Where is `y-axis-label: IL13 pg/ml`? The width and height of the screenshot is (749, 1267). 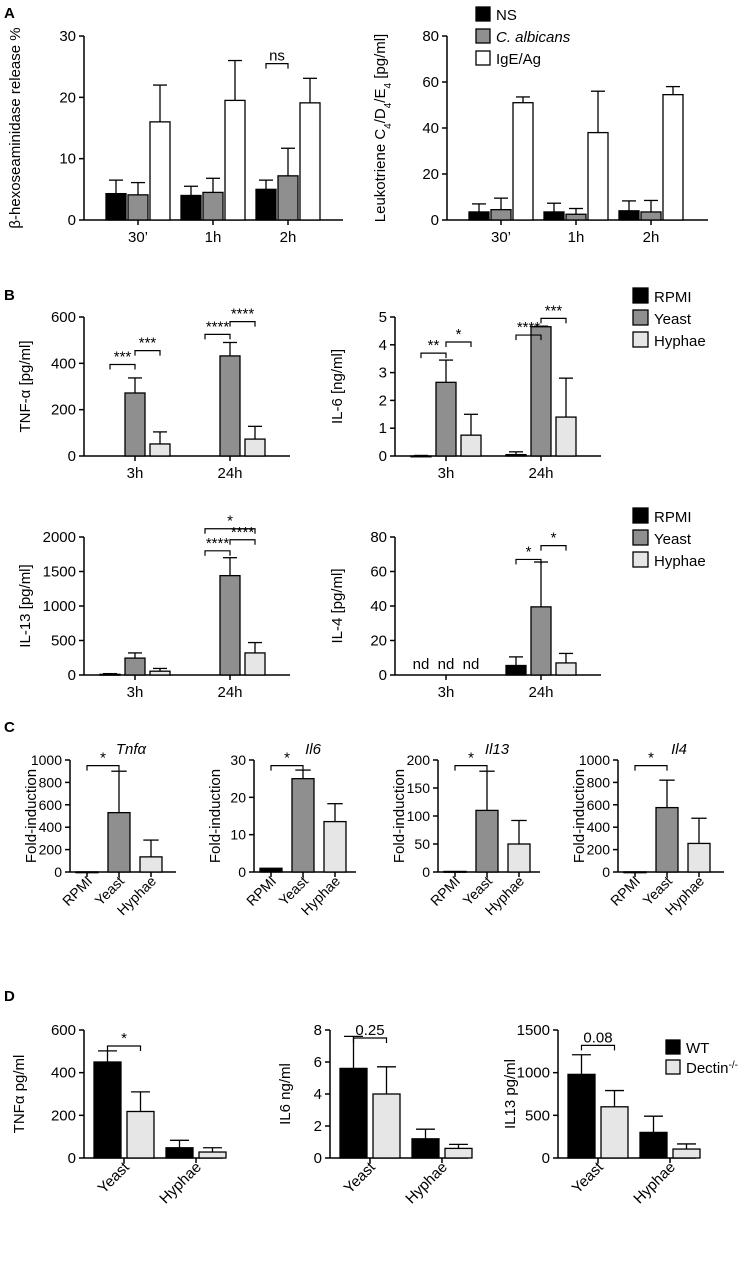 y-axis-label: IL13 pg/ml is located at coordinates (510, 1094).